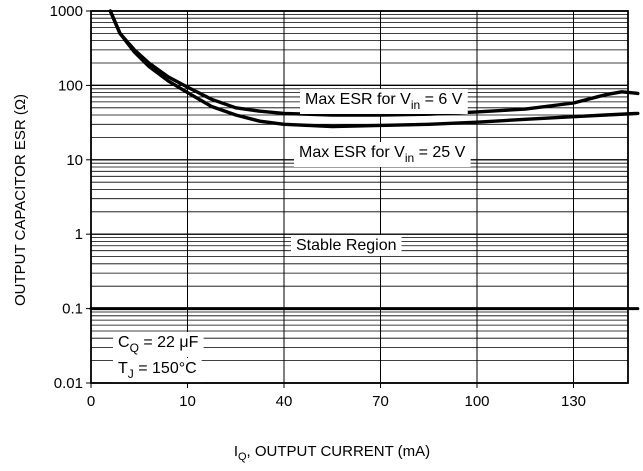  What do you see at coordinates (123, 368) in the screenshot?
I see `label-tj-prefix: T` at bounding box center [123, 368].